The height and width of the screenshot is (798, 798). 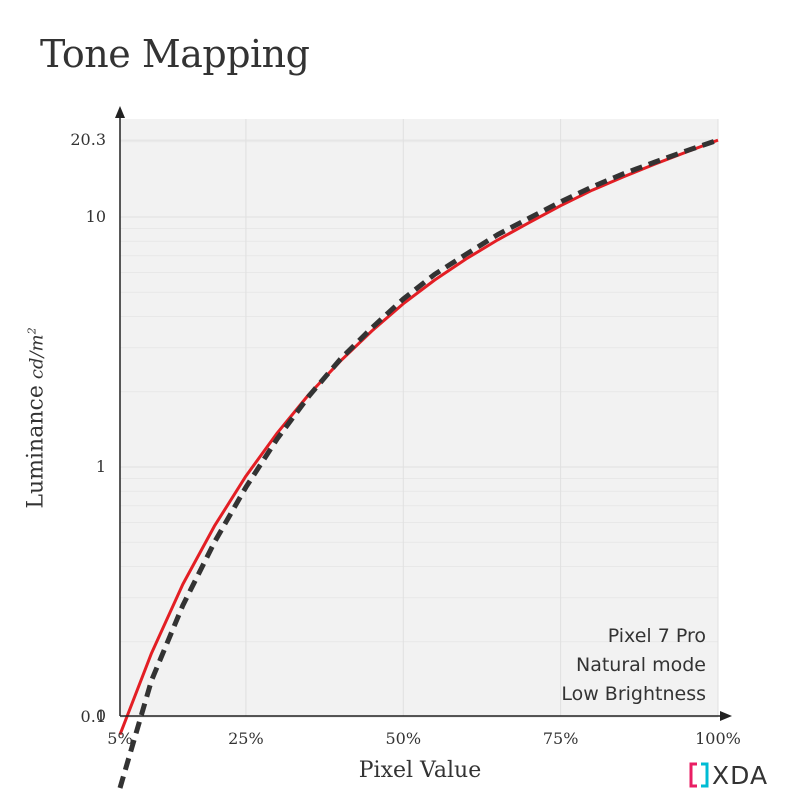 I want to click on y-tick-label: 0.1, so click(x=93, y=716).